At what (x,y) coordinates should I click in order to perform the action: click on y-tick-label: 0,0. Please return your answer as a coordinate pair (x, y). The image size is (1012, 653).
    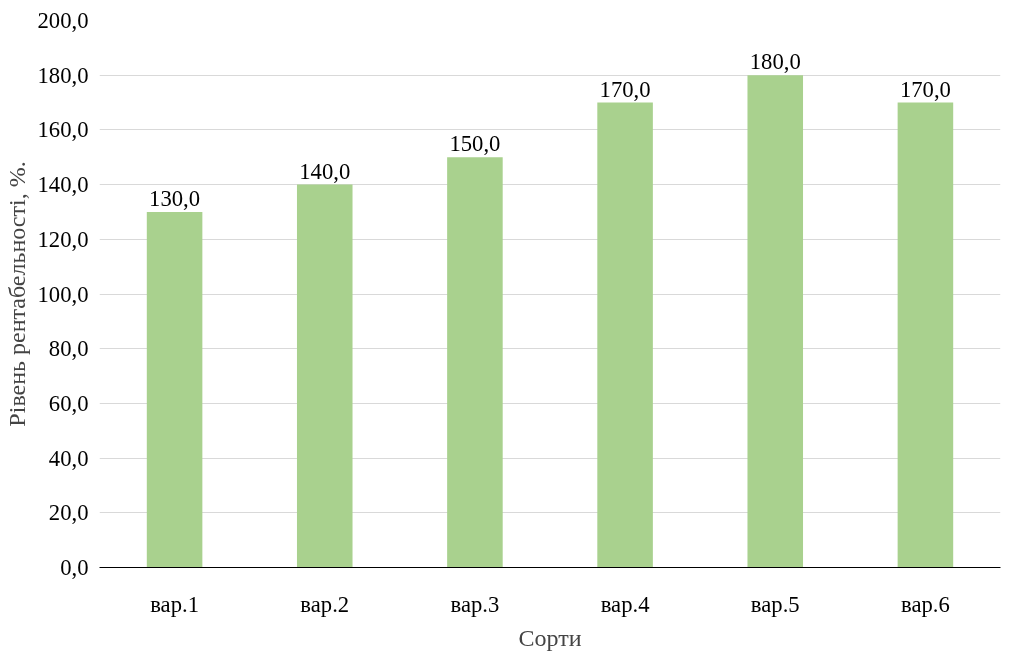
    Looking at the image, I should click on (74, 567).